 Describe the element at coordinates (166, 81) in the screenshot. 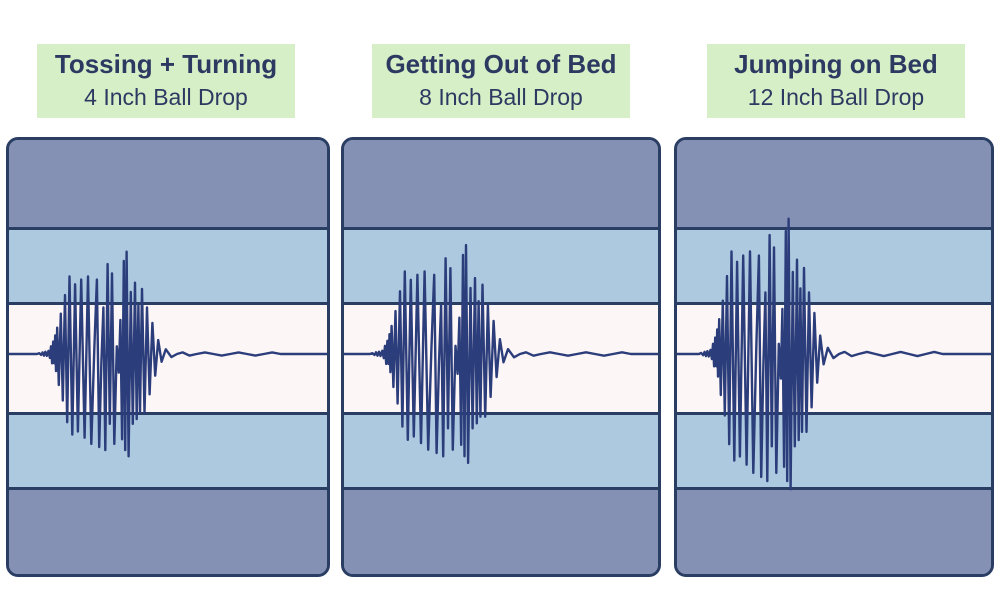

I see `panel-label-tossing: Tossing + Turning 4 Inch Ball Drop` at that location.